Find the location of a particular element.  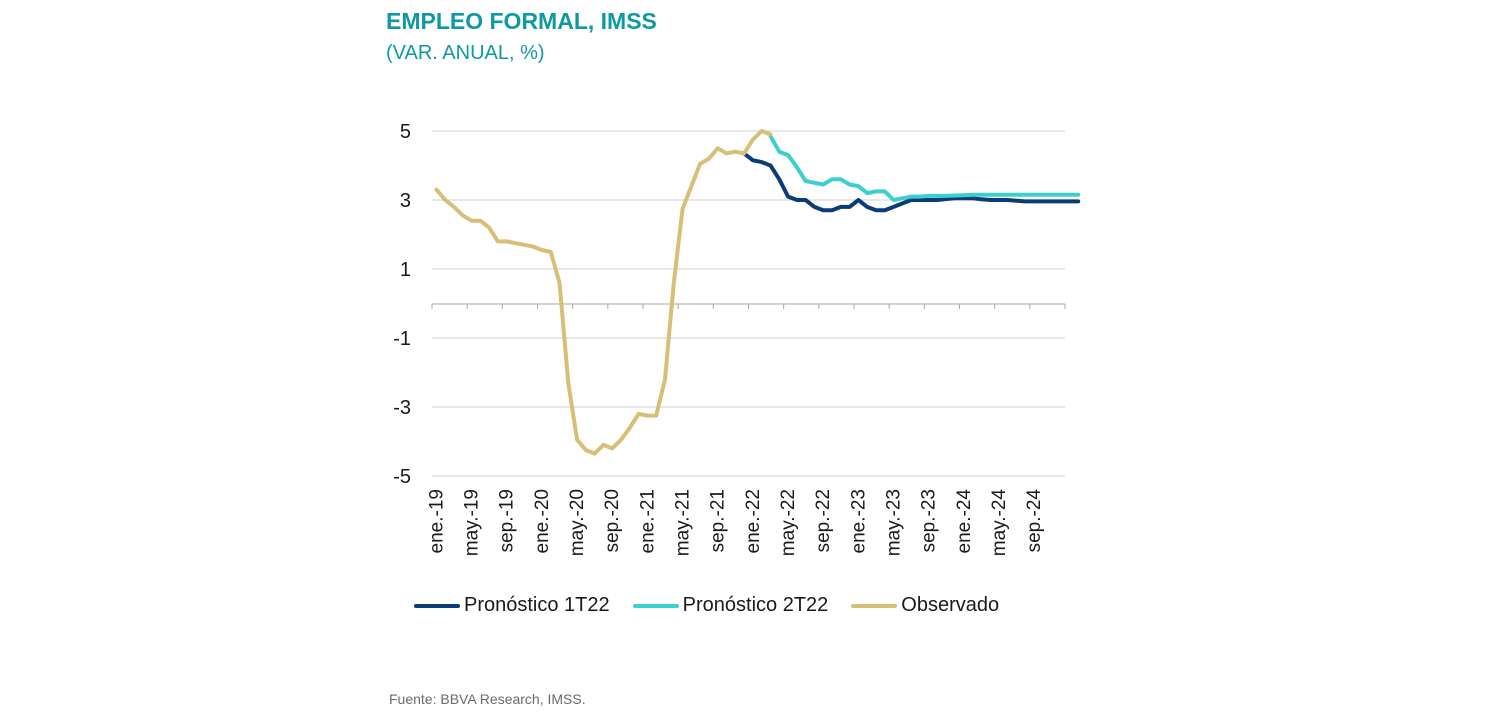

x-tick-label: may.-24 is located at coordinates (999, 523).